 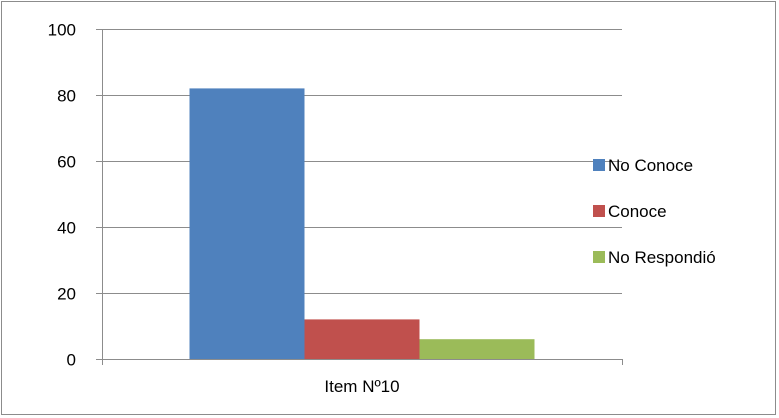 What do you see at coordinates (477, 349) in the screenshot?
I see `bar-no-respondi-` at bounding box center [477, 349].